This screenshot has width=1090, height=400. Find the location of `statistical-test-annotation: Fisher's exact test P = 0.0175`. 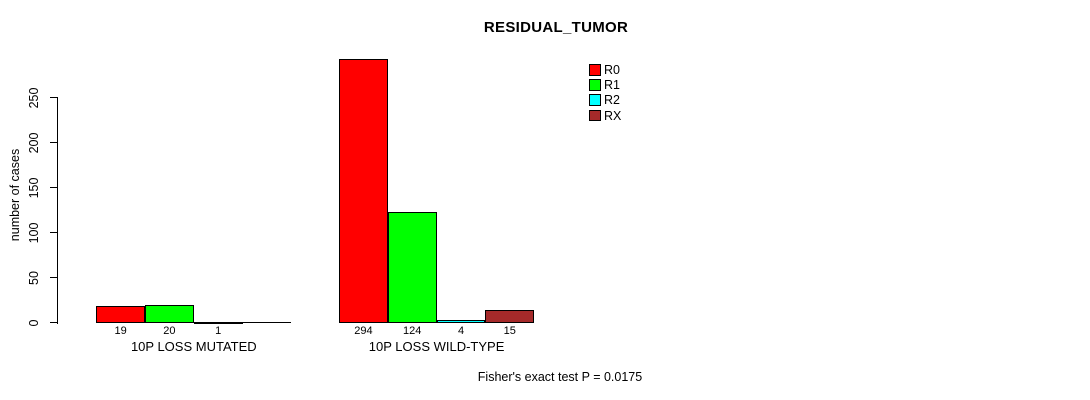

statistical-test-annotation: Fisher's exact test P = 0.0175 is located at coordinates (560, 377).